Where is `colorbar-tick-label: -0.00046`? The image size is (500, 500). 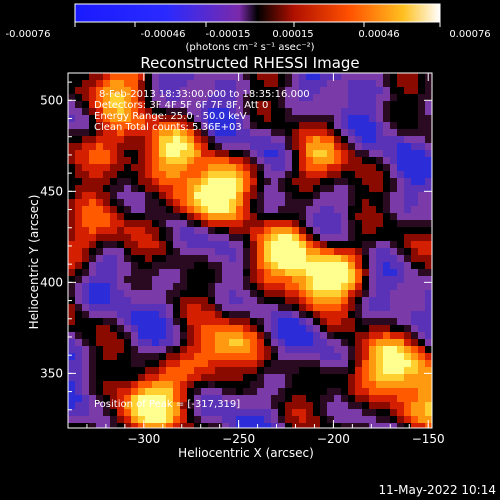
colorbar-tick-label: -0.00046 is located at coordinates (163, 34).